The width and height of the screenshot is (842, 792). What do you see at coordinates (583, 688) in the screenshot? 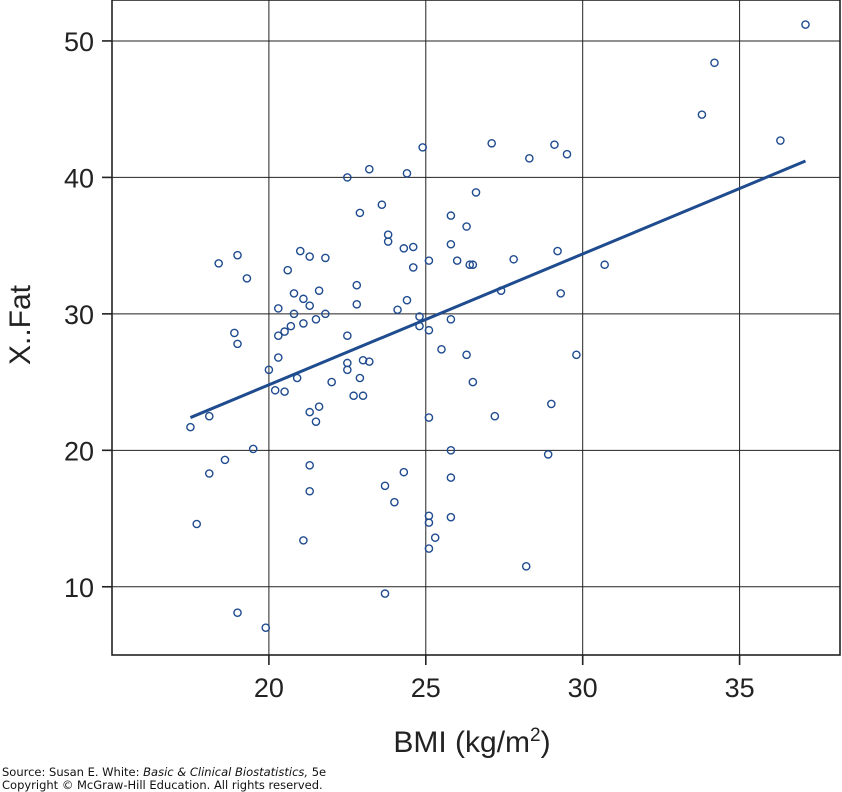
I see `x-tick-label: 30` at bounding box center [583, 688].